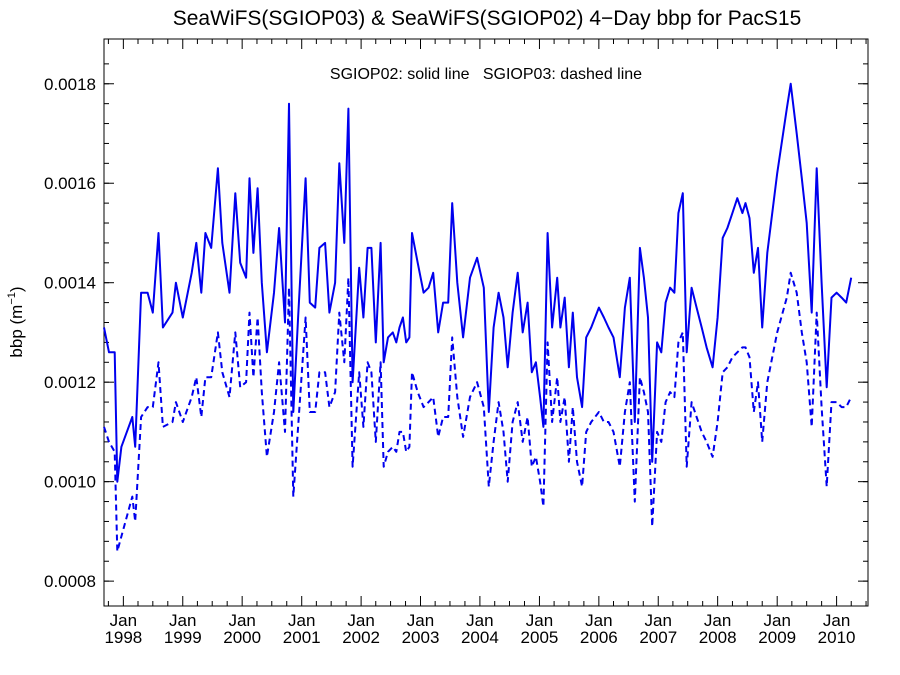 The width and height of the screenshot is (900, 675). I want to click on y-axis-label-close: ), so click(16, 289).